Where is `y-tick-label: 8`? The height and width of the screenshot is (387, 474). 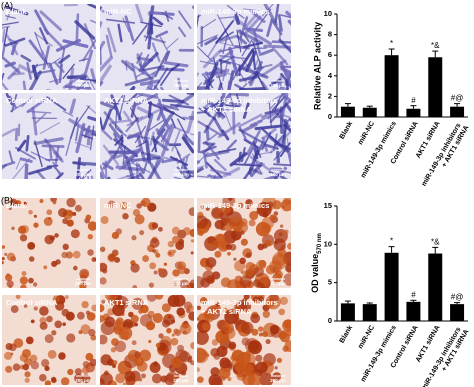
y-tick-label: 8 is located at coordinates (330, 34).